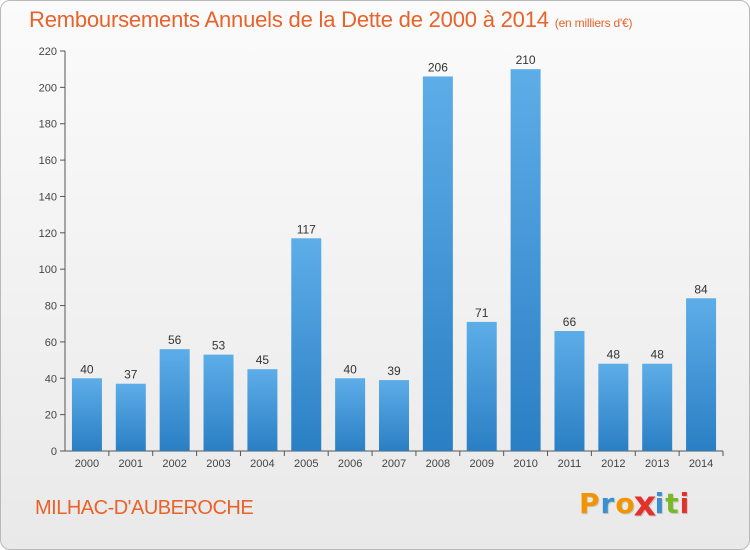 The width and height of the screenshot is (750, 550). What do you see at coordinates (306, 464) in the screenshot?
I see `x-tick-label: 2005` at bounding box center [306, 464].